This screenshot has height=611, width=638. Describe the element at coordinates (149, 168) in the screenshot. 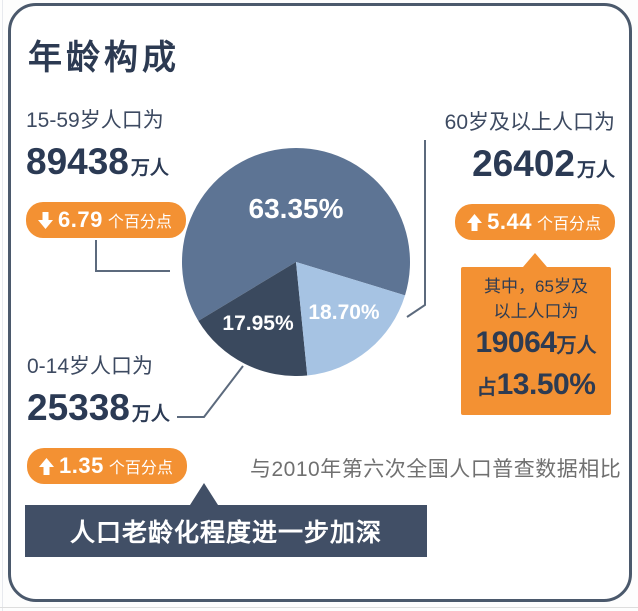

I see `group-15-59-unit: 万人` at that location.